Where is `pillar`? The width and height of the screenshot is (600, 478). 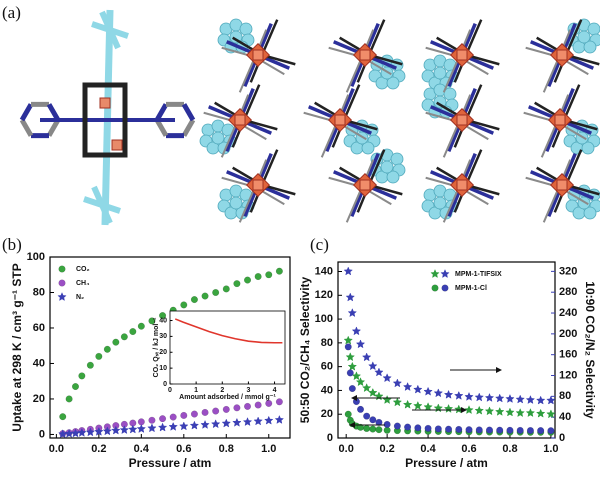 pillar is located at coordinates (107, 117).